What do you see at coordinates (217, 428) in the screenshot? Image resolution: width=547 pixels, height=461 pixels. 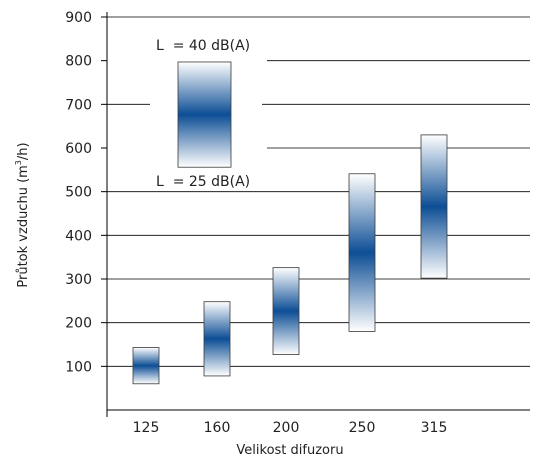 I see `x-tick-label-160: 160` at bounding box center [217, 428].